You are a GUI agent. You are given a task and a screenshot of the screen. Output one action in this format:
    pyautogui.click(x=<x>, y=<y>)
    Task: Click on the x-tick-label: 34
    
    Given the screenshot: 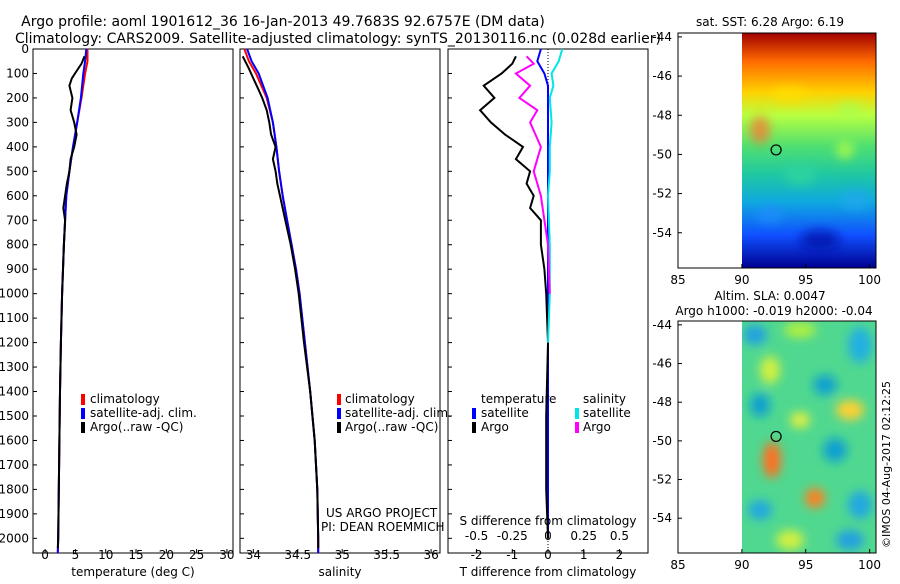 What is the action you would take?
    pyautogui.click(x=253, y=555)
    